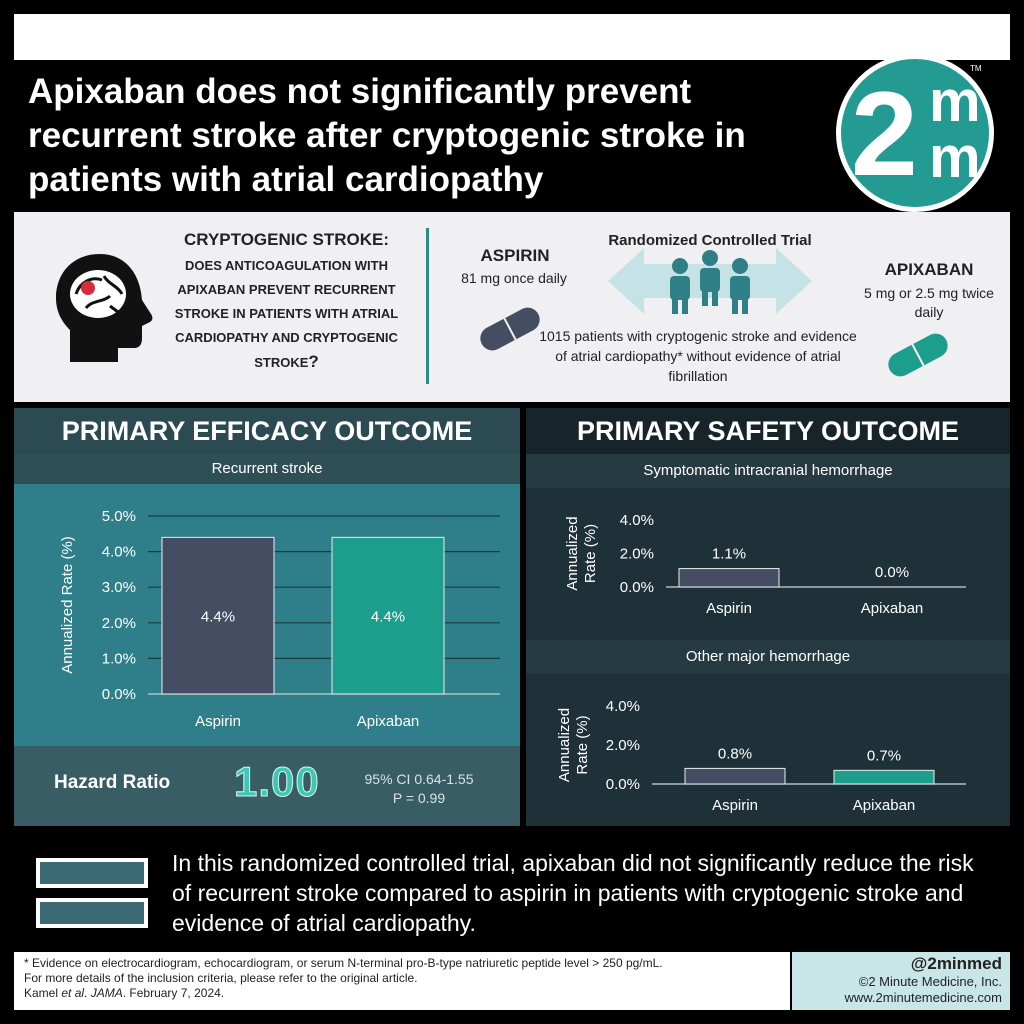  Describe the element at coordinates (267, 431) in the screenshot. I see `efficacy-heading: PRIMARY EFFICACY OUTCOME` at that location.